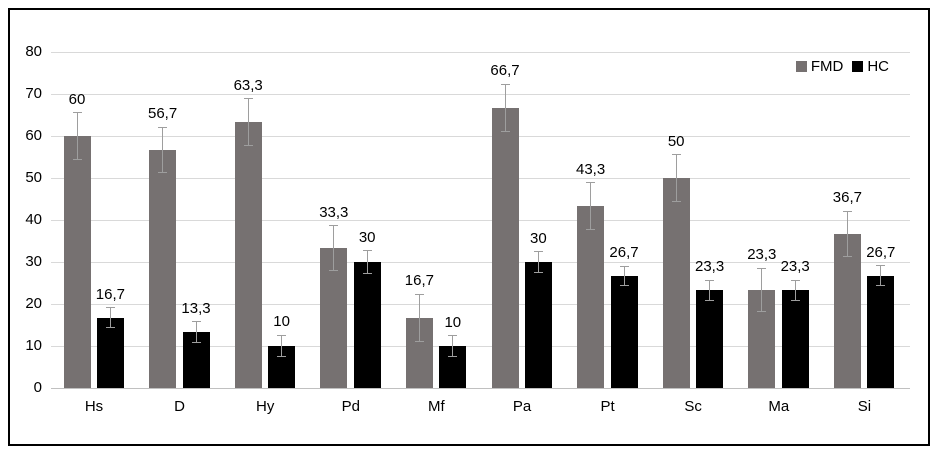  What do you see at coordinates (367, 325) in the screenshot?
I see `bar-hc-pd` at bounding box center [367, 325].